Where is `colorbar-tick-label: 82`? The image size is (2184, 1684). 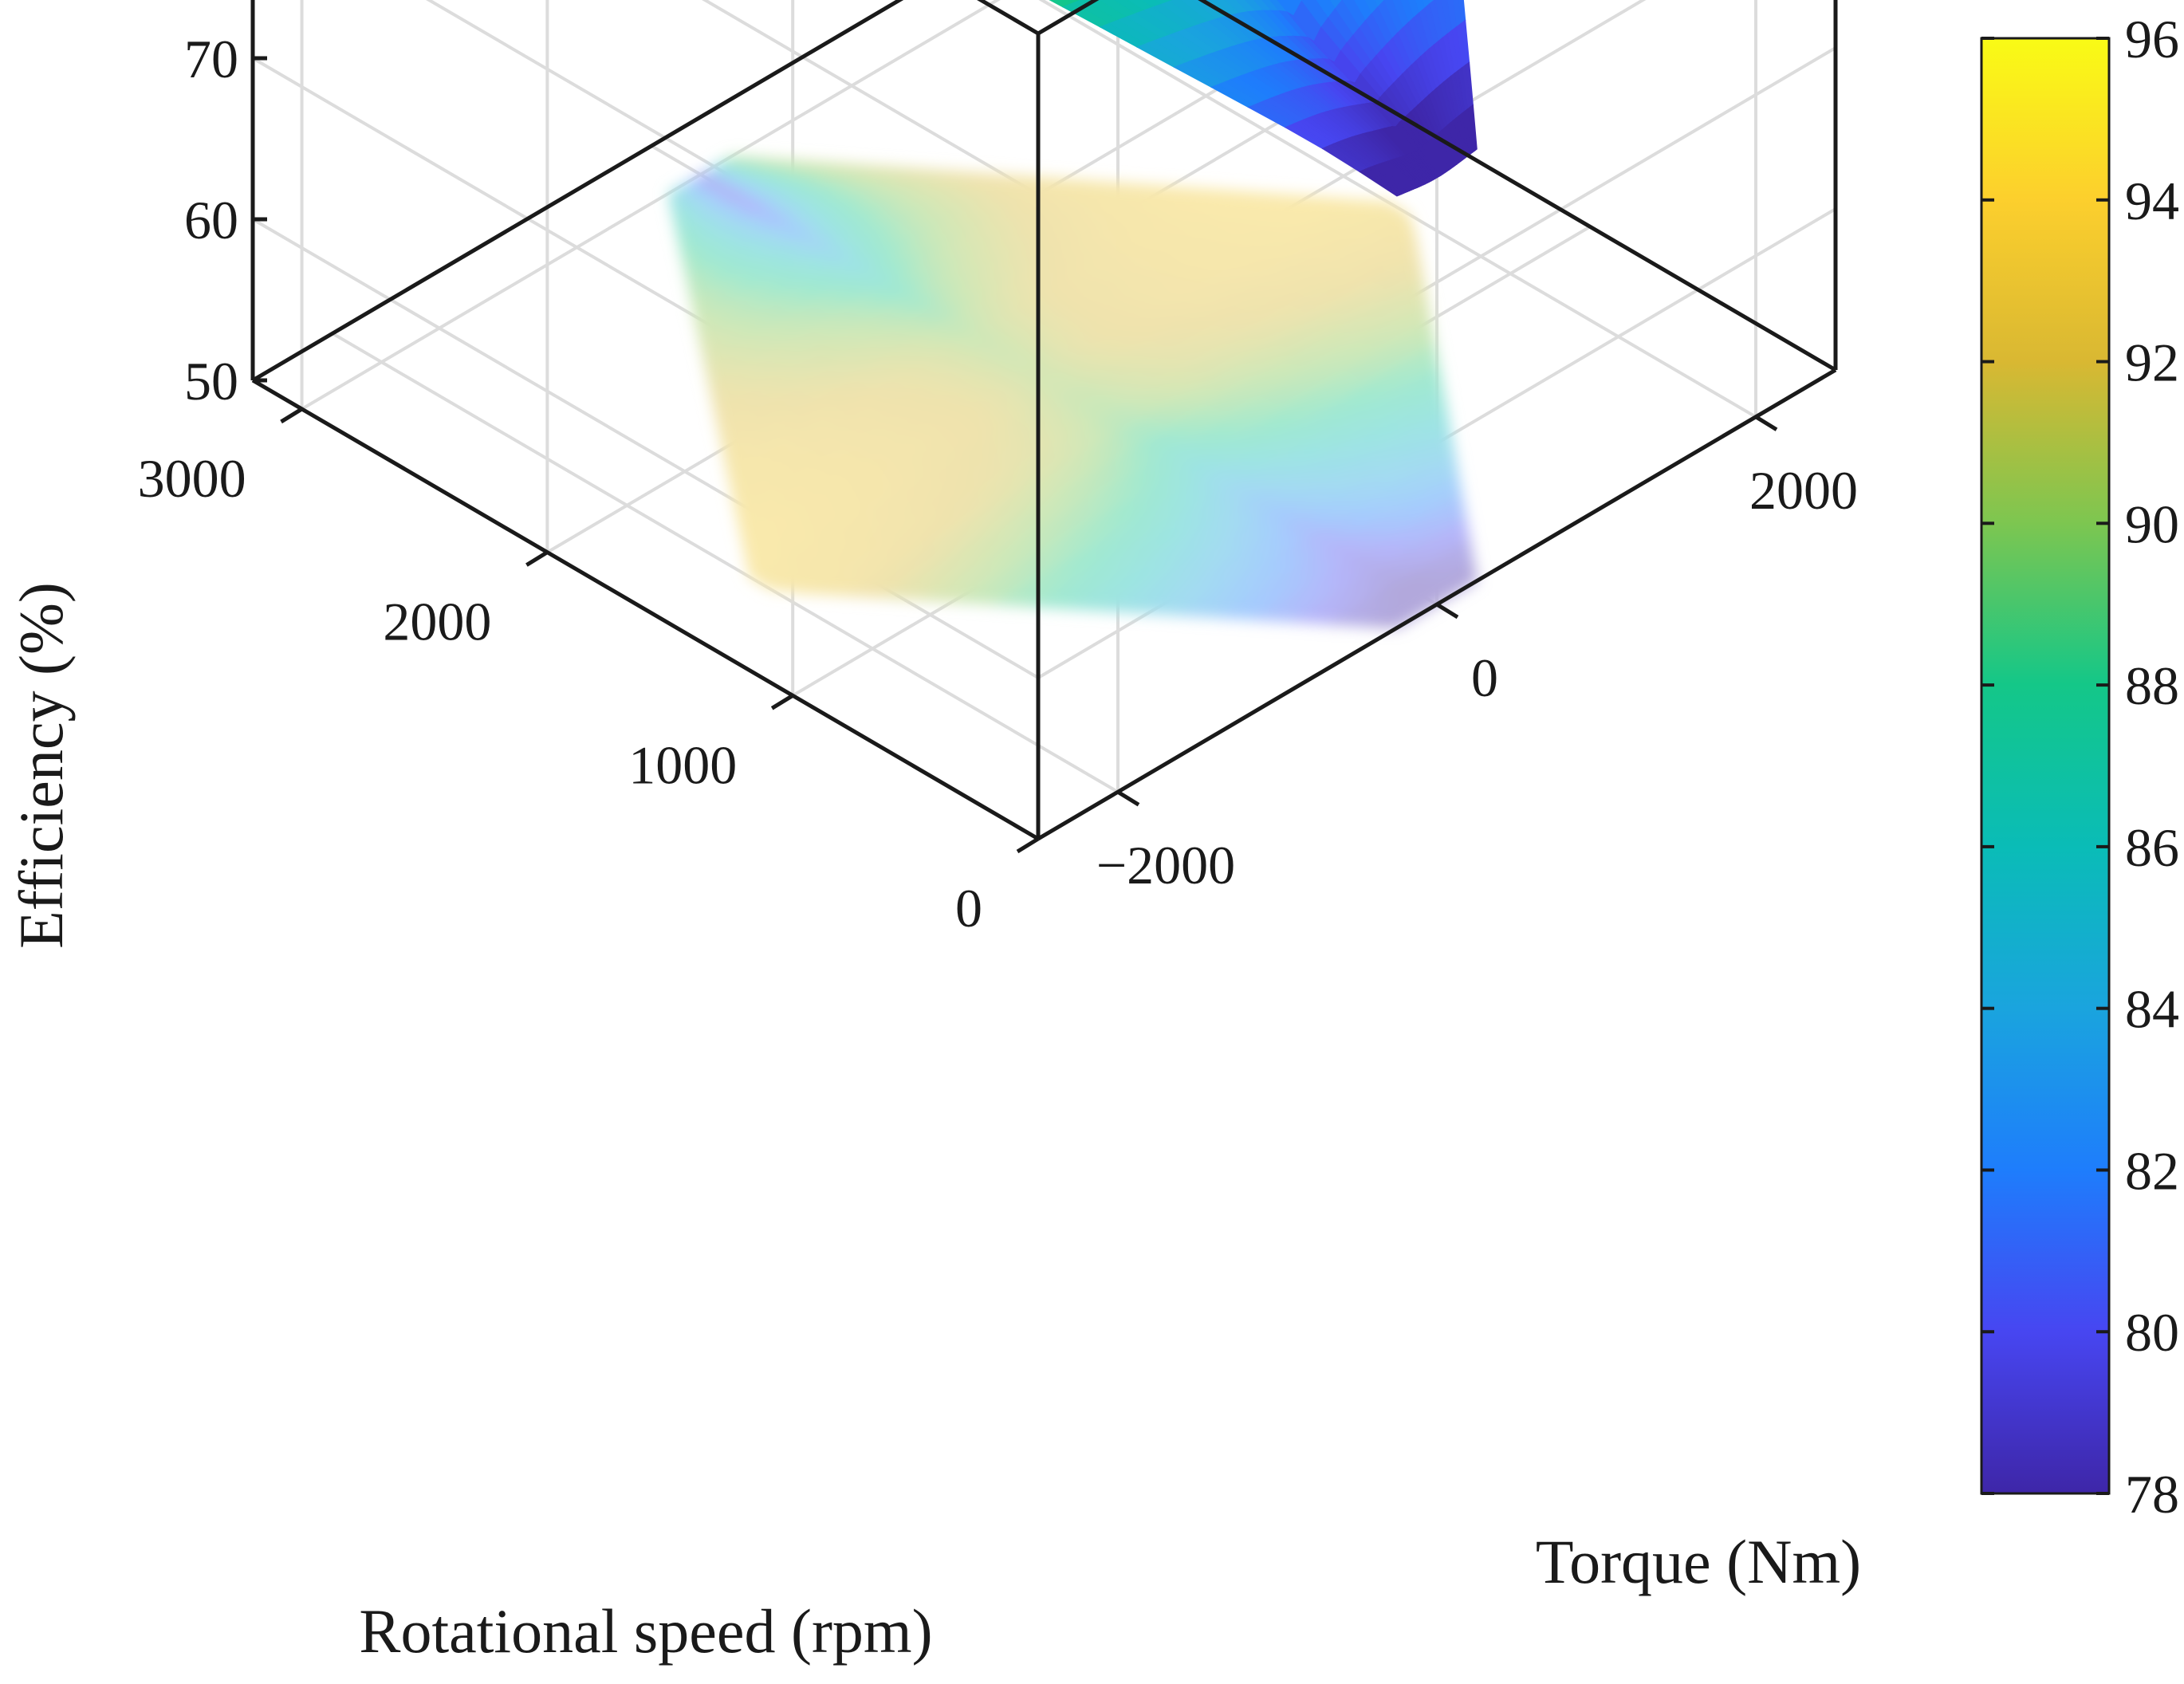
colorbar-tick-label: 82 is located at coordinates (2152, 1170).